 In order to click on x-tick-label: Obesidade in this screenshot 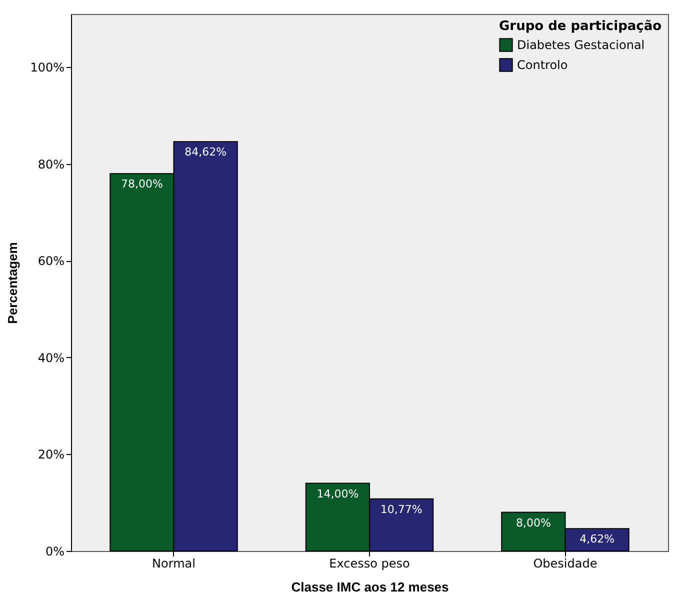, I will do `click(565, 563)`.